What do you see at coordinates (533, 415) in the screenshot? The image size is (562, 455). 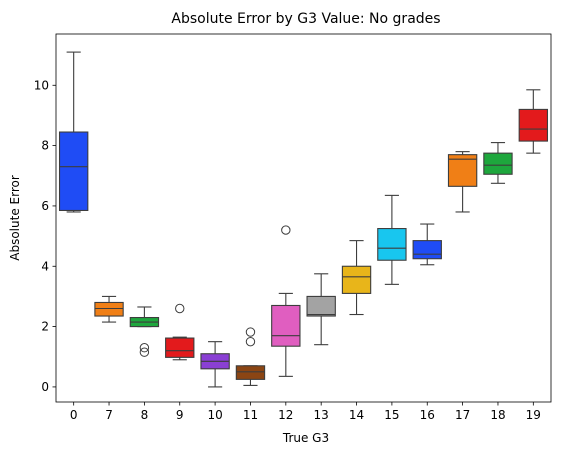 I see `x-tick-label: 19` at bounding box center [533, 415].